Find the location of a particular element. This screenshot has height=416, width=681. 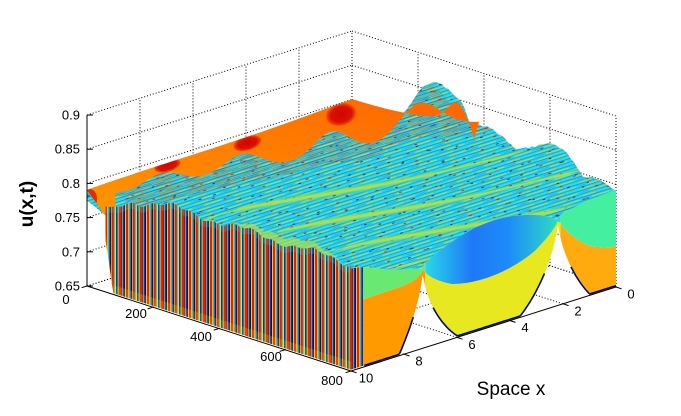

svg-text: 0.75 is located at coordinates (67, 217).